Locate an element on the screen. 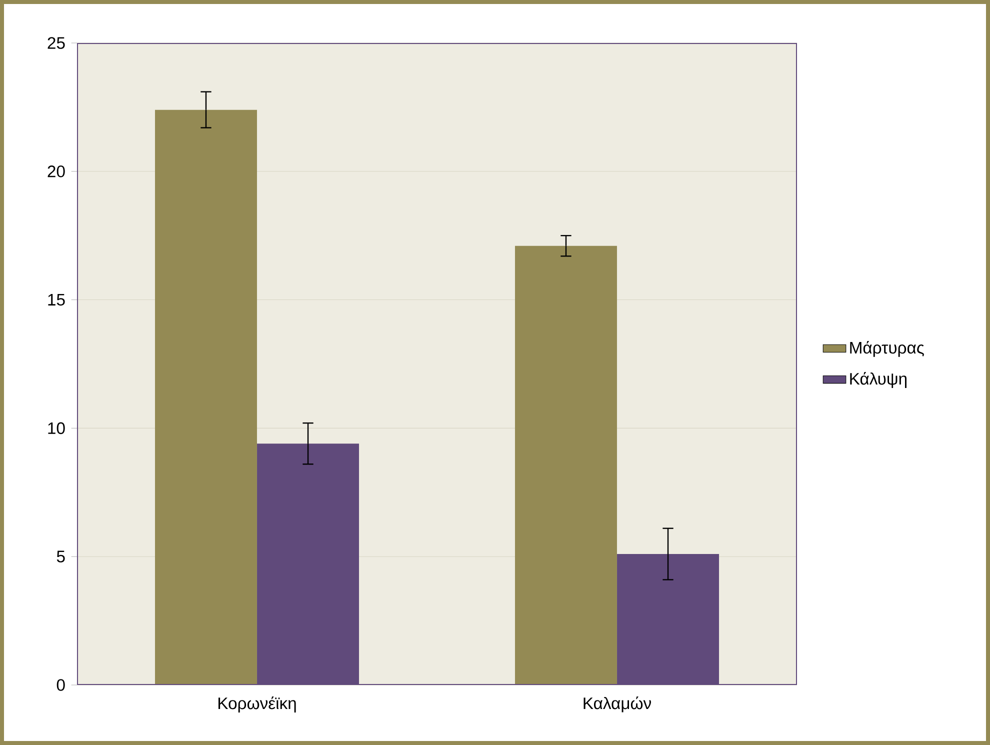  legend-label: Μάρτυρας is located at coordinates (887, 348).